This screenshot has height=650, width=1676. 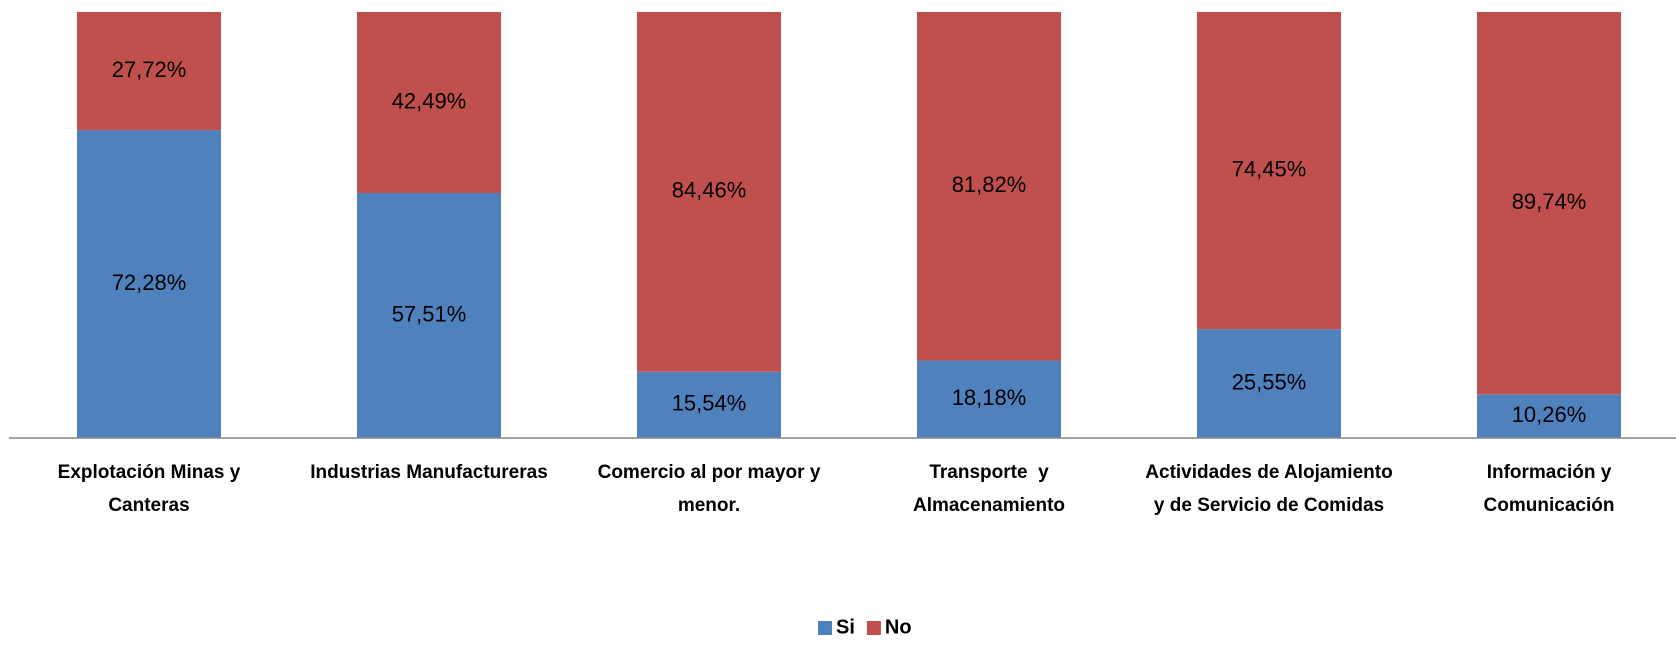 I want to click on data-label: 72,28%, so click(x=149, y=282).